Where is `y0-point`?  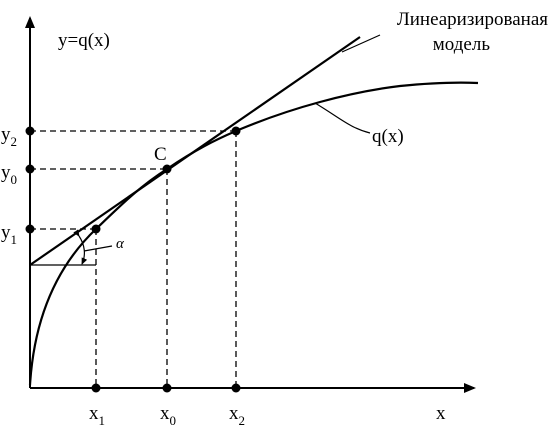
y0-point is located at coordinates (30, 169).